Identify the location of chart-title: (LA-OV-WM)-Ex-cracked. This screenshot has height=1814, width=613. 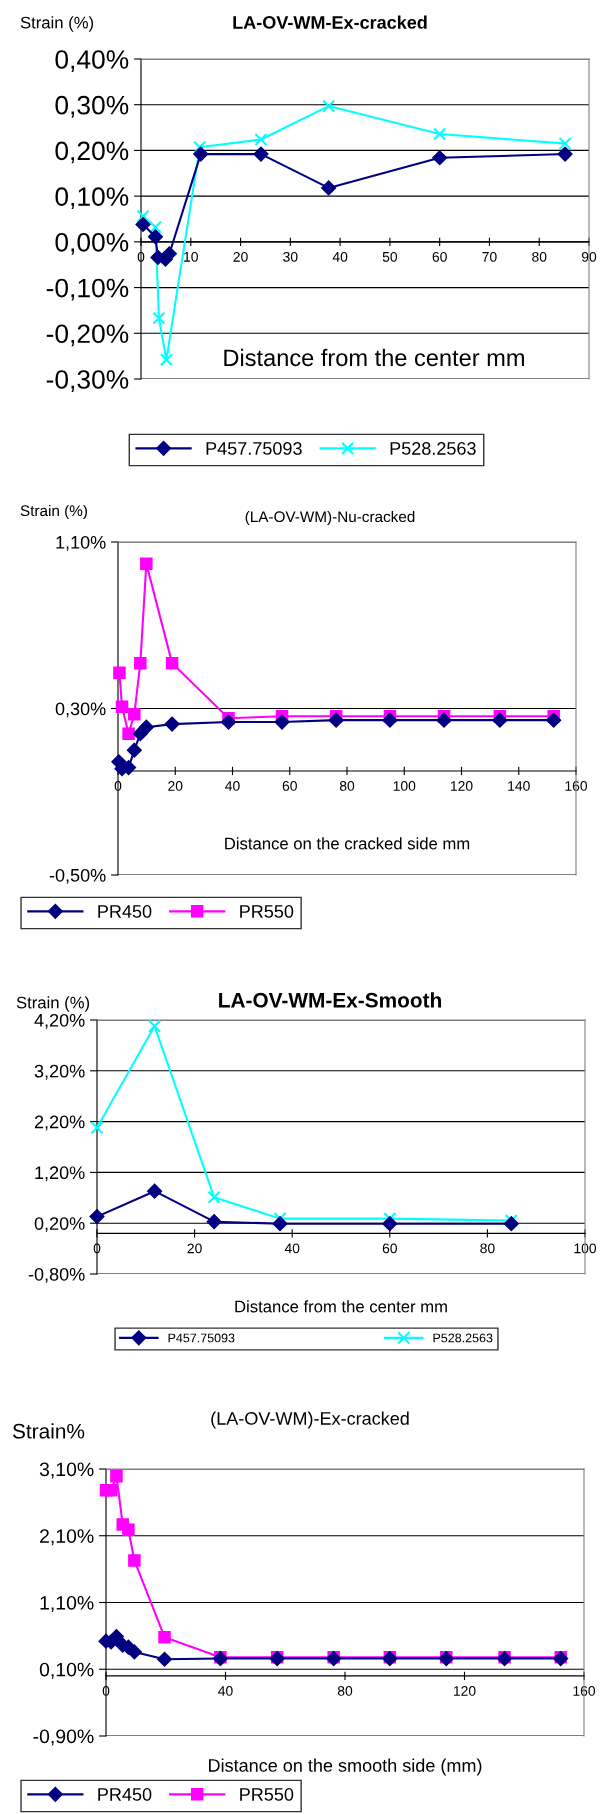
(310, 1420).